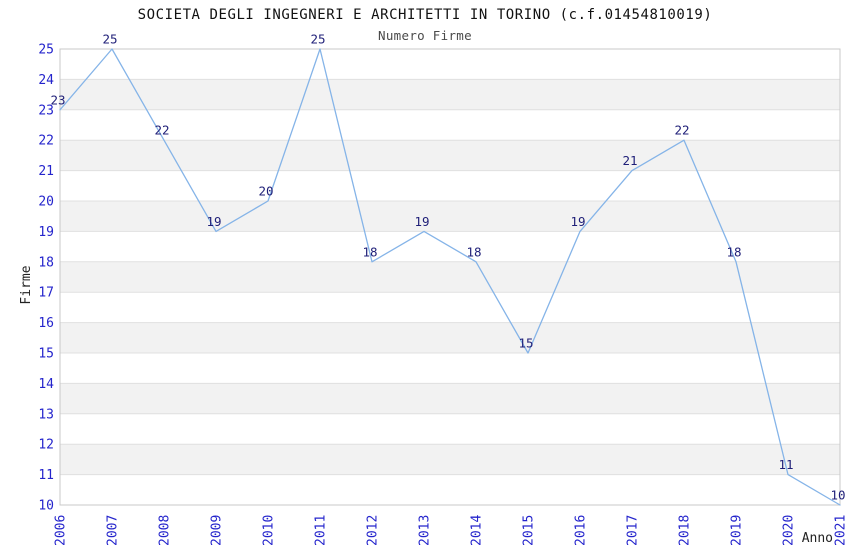 This screenshot has height=550, width=850. I want to click on x-tick-label: 2015, so click(529, 530).